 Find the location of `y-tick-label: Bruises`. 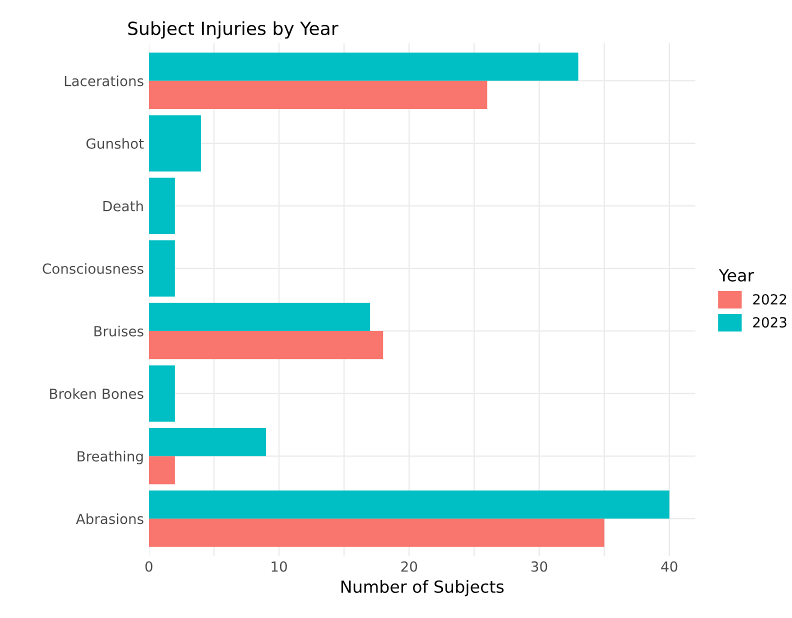

y-tick-label: Bruises is located at coordinates (119, 331).